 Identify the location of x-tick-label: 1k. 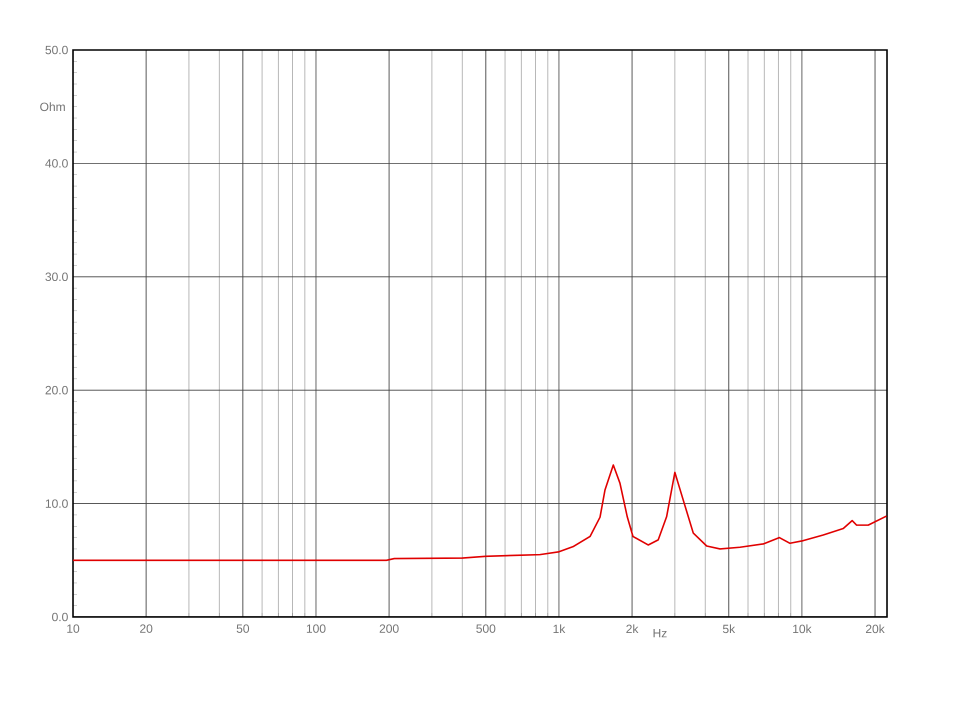
(560, 629).